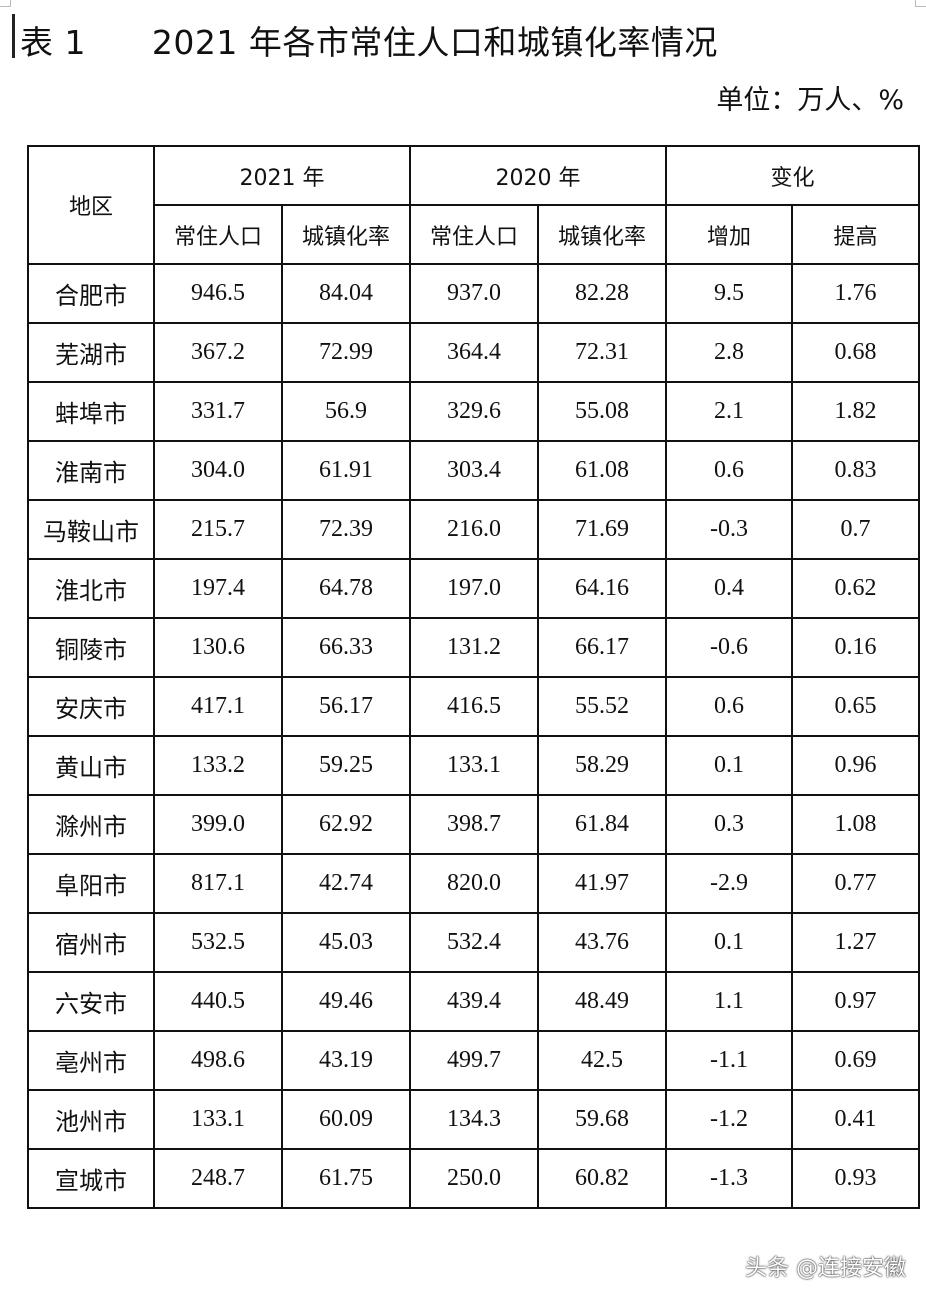 The width and height of the screenshot is (926, 1298). What do you see at coordinates (729, 588) in the screenshot?
I see `cell-value: 0.4` at bounding box center [729, 588].